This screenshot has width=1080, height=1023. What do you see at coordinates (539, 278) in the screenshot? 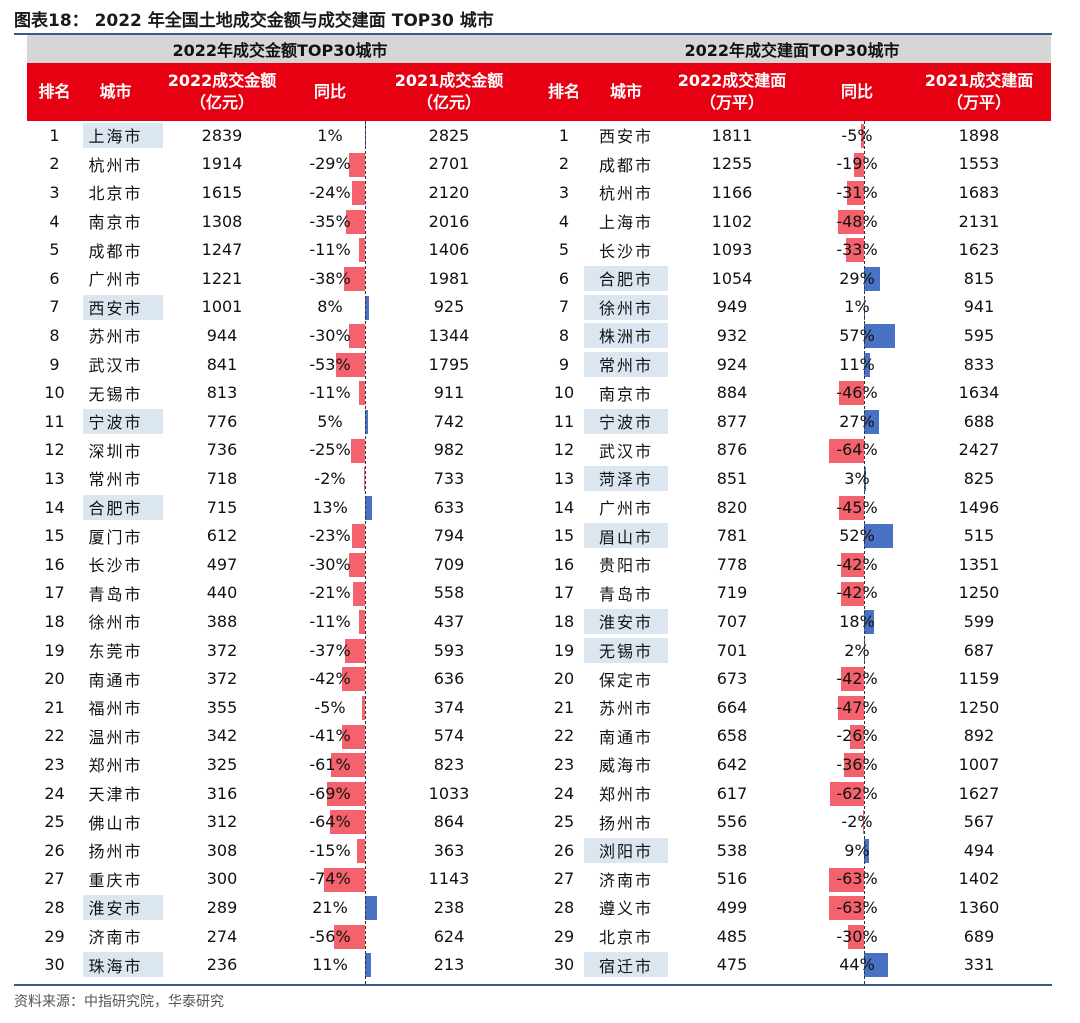
I see `table-row: 6 广州市 1221 -38% 1981 6 合肥市 1054 29% 815` at bounding box center [539, 278].